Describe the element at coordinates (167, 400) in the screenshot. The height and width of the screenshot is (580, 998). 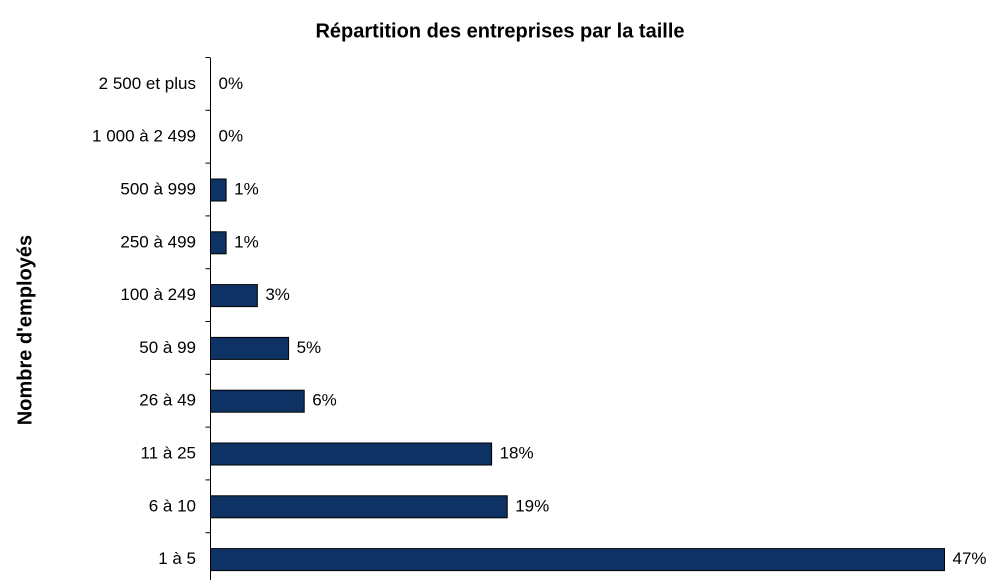
I see `y-tick-label: 26 à 49` at that location.